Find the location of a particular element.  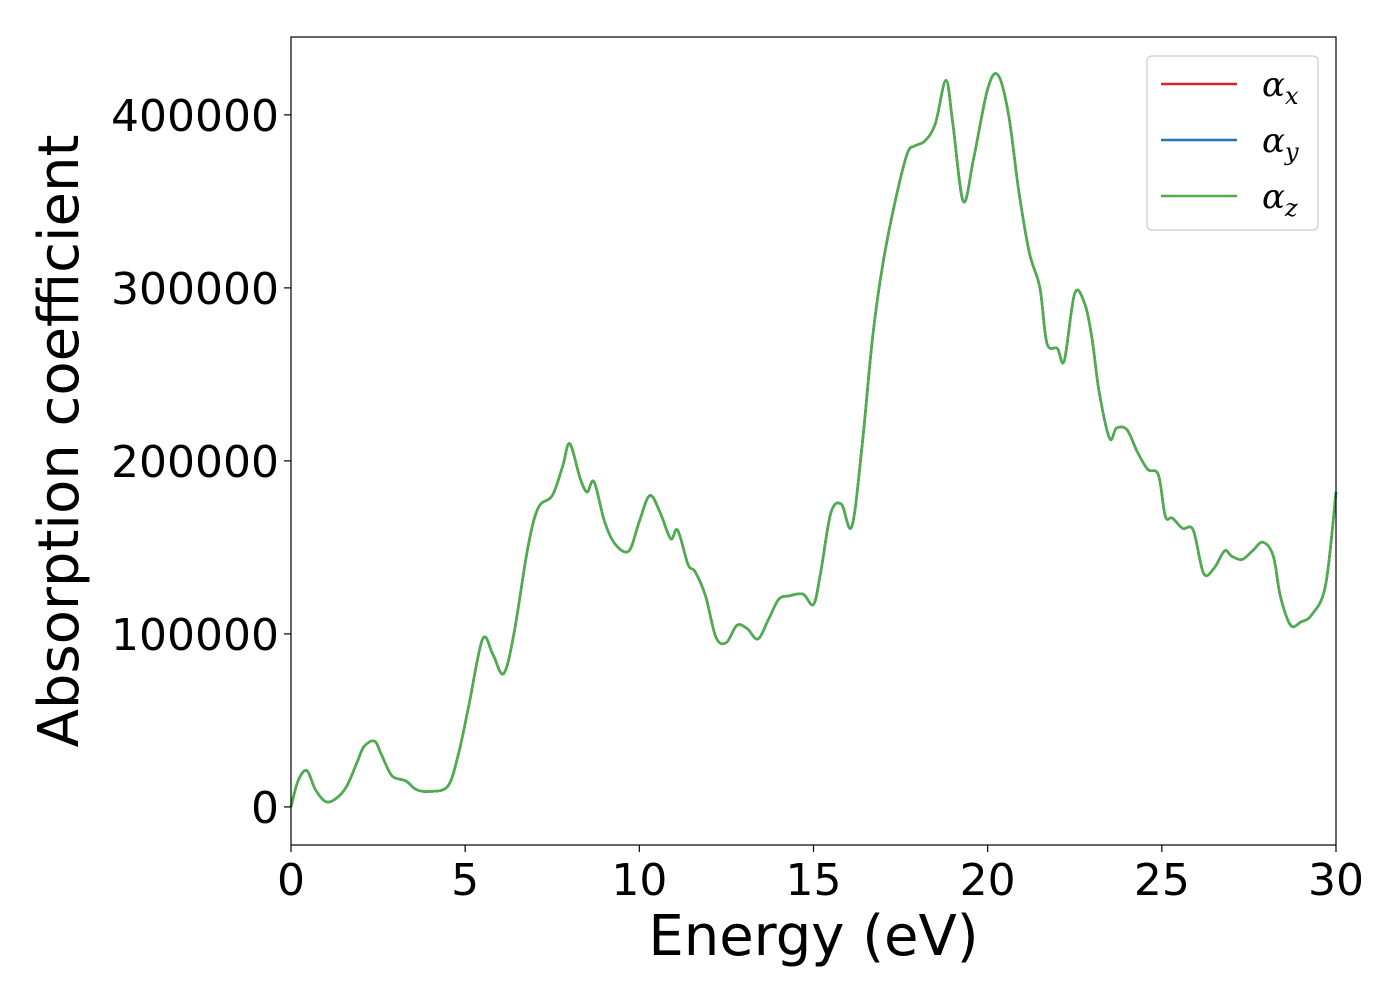

legend-box is located at coordinates (1232, 143).